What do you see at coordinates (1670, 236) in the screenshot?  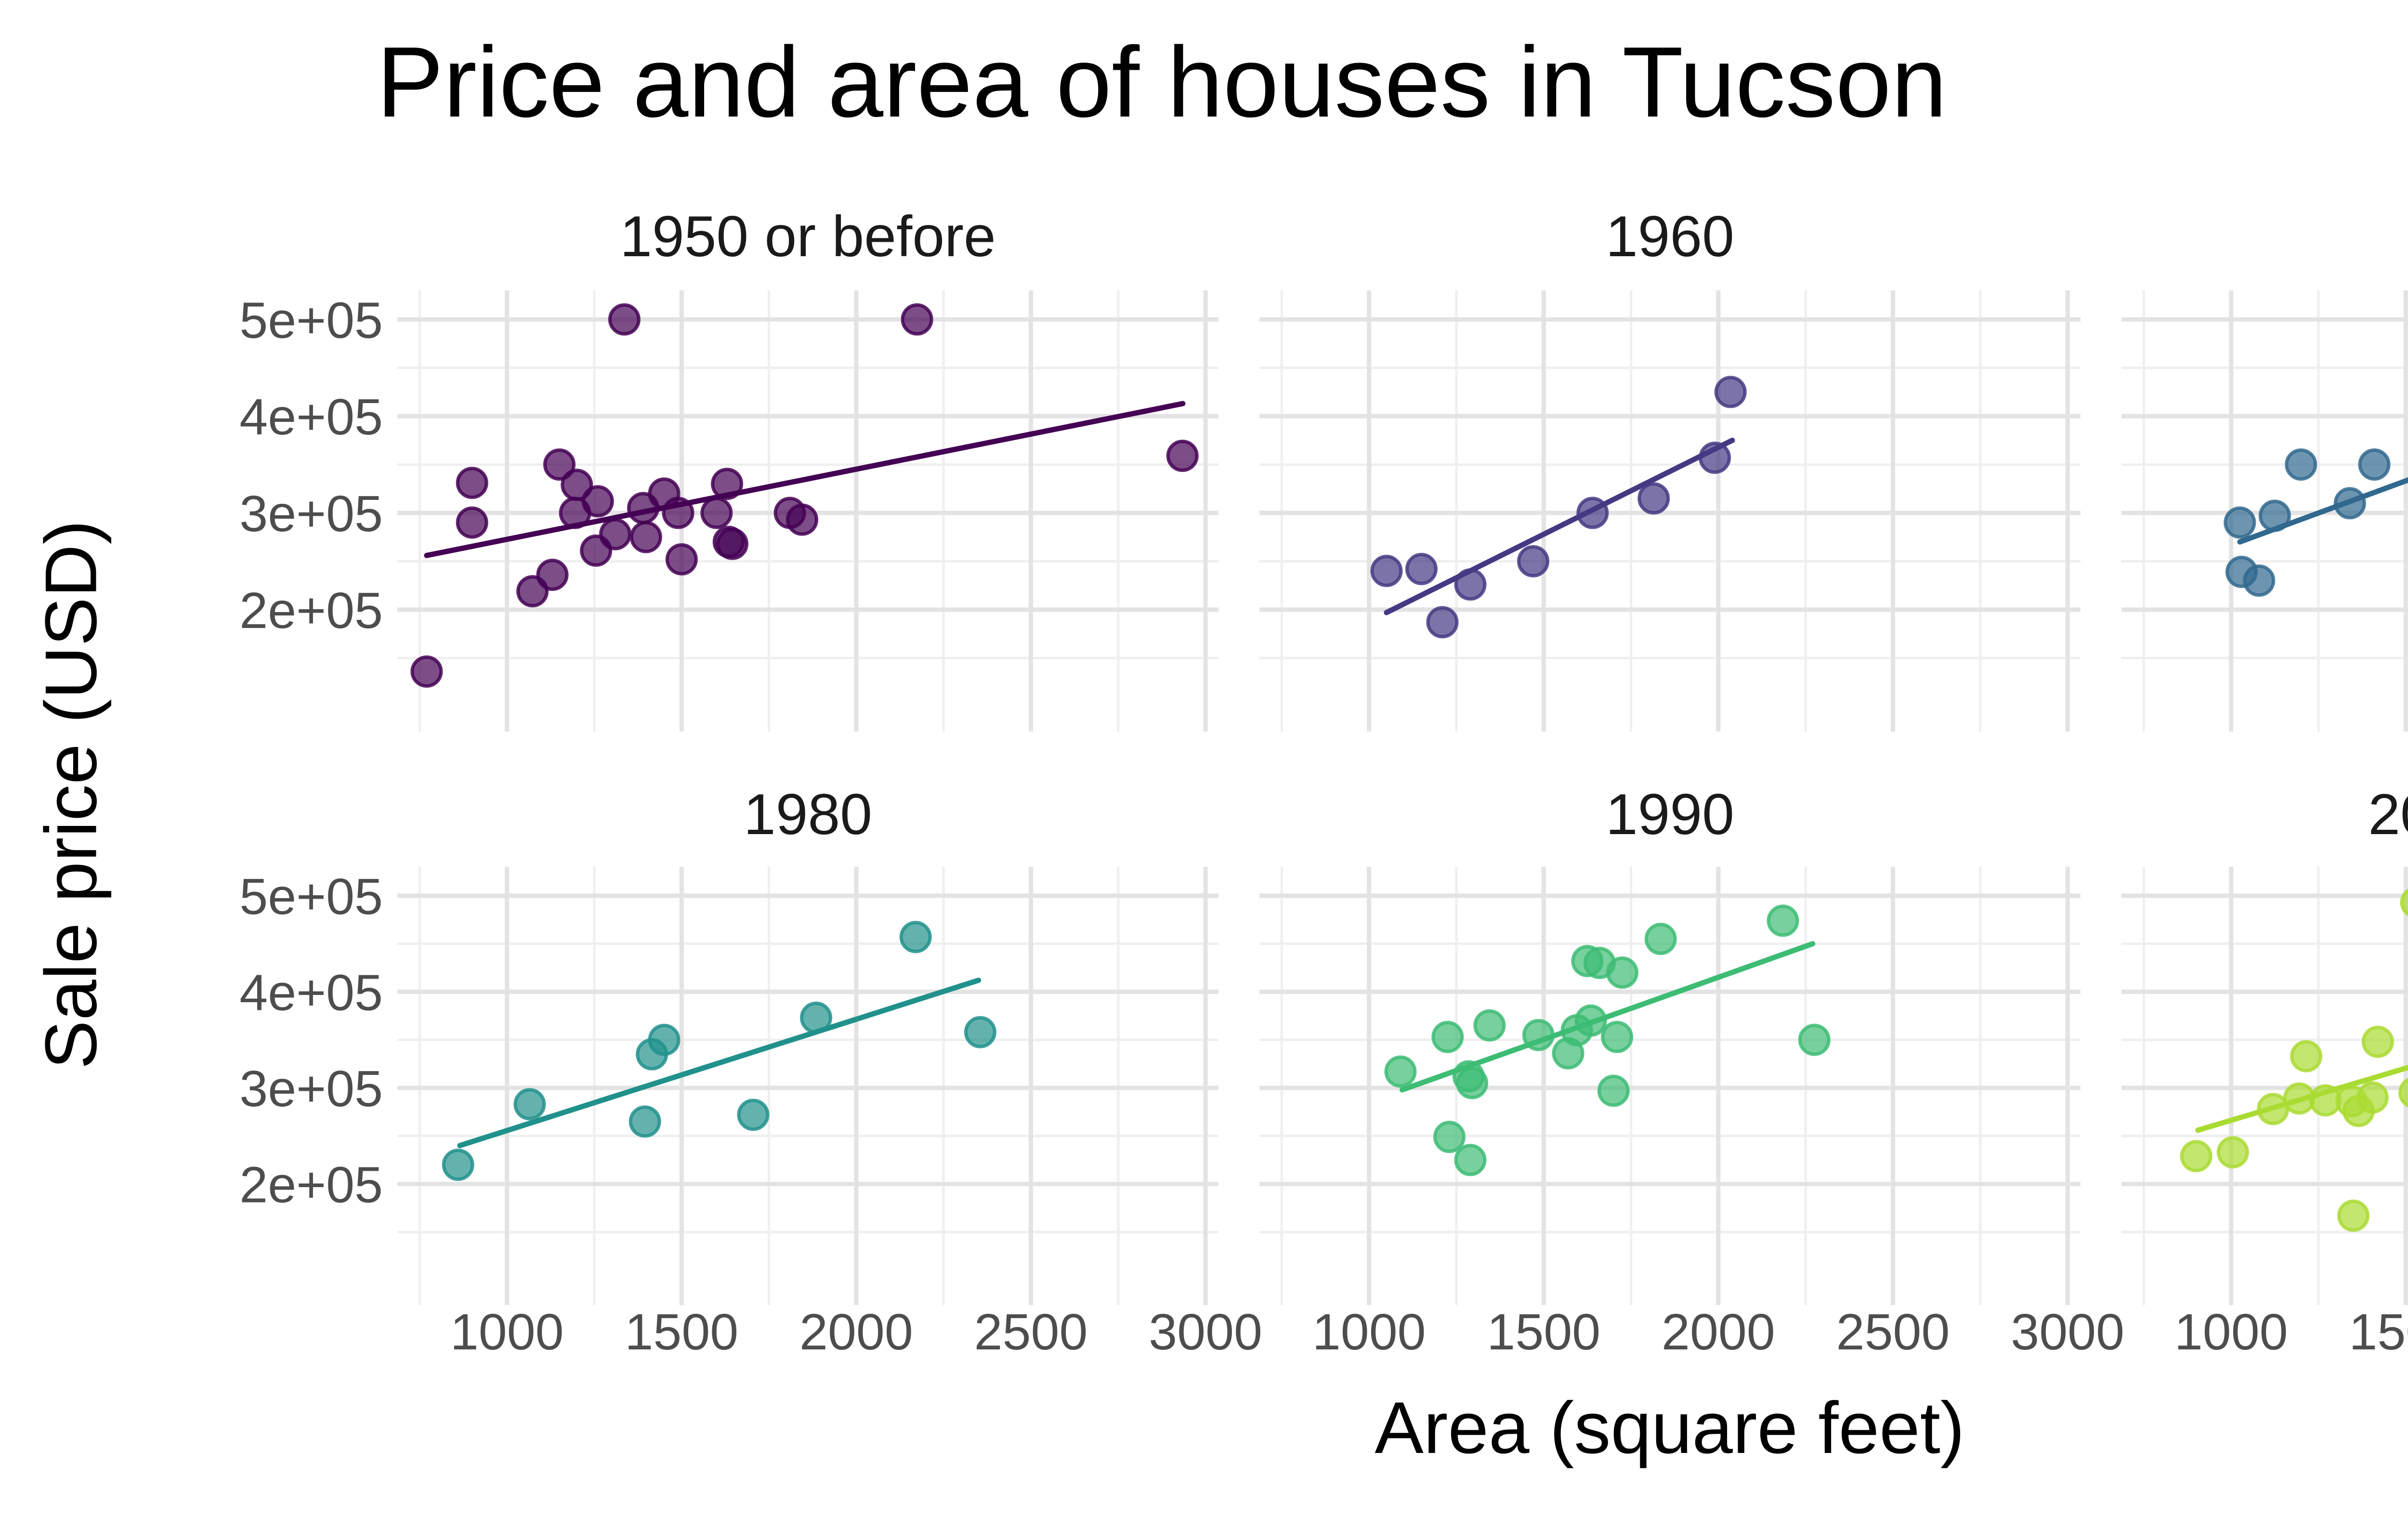 I see `facet-strip-label: 1960` at bounding box center [1670, 236].